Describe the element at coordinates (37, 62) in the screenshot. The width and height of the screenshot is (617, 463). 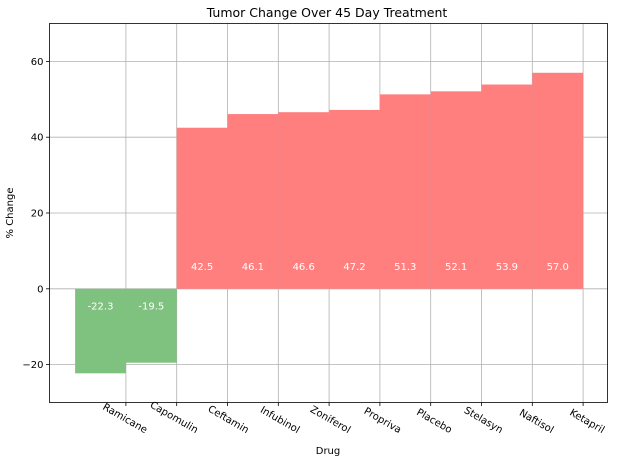
I see `y-tick-label: 60` at that location.